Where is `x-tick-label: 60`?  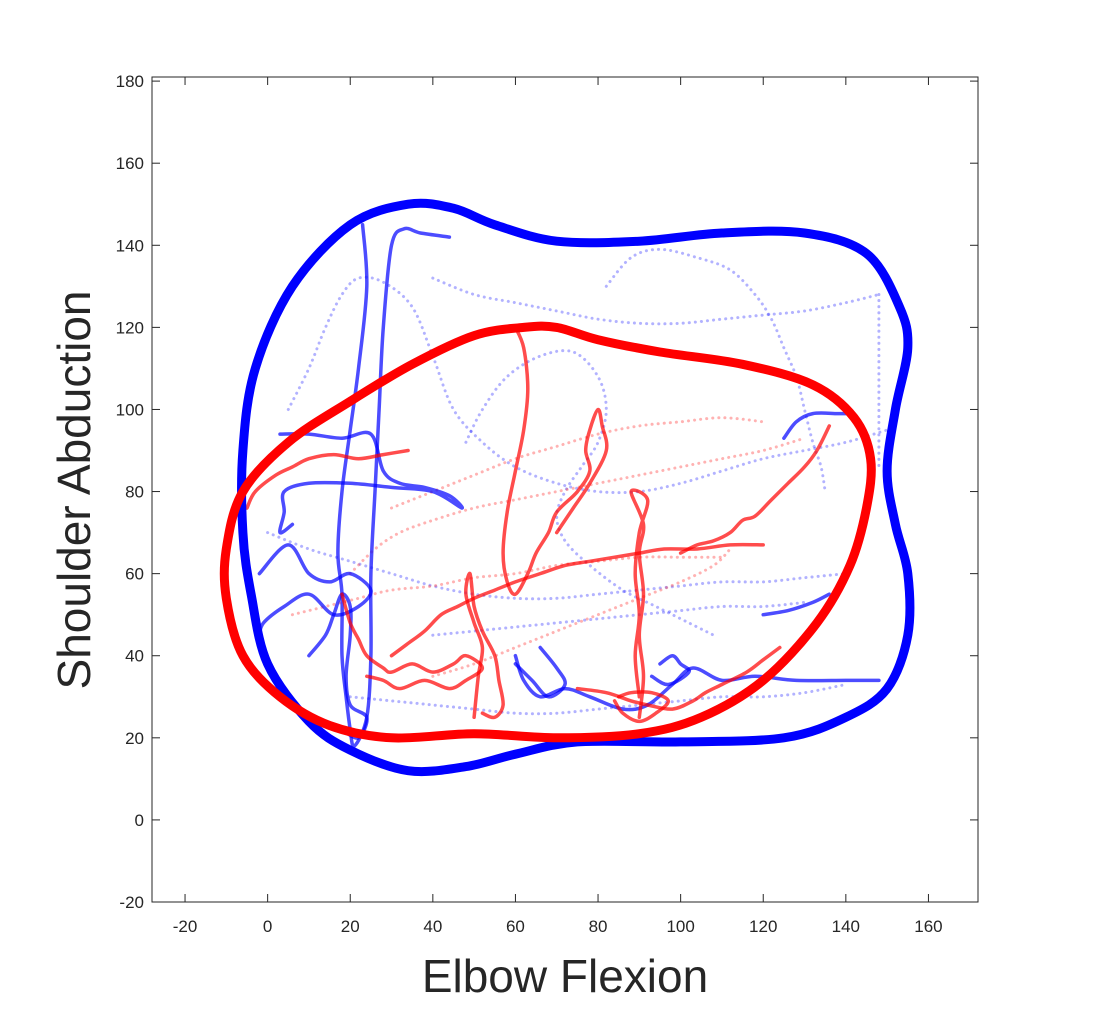 x-tick-label: 60 is located at coordinates (515, 926).